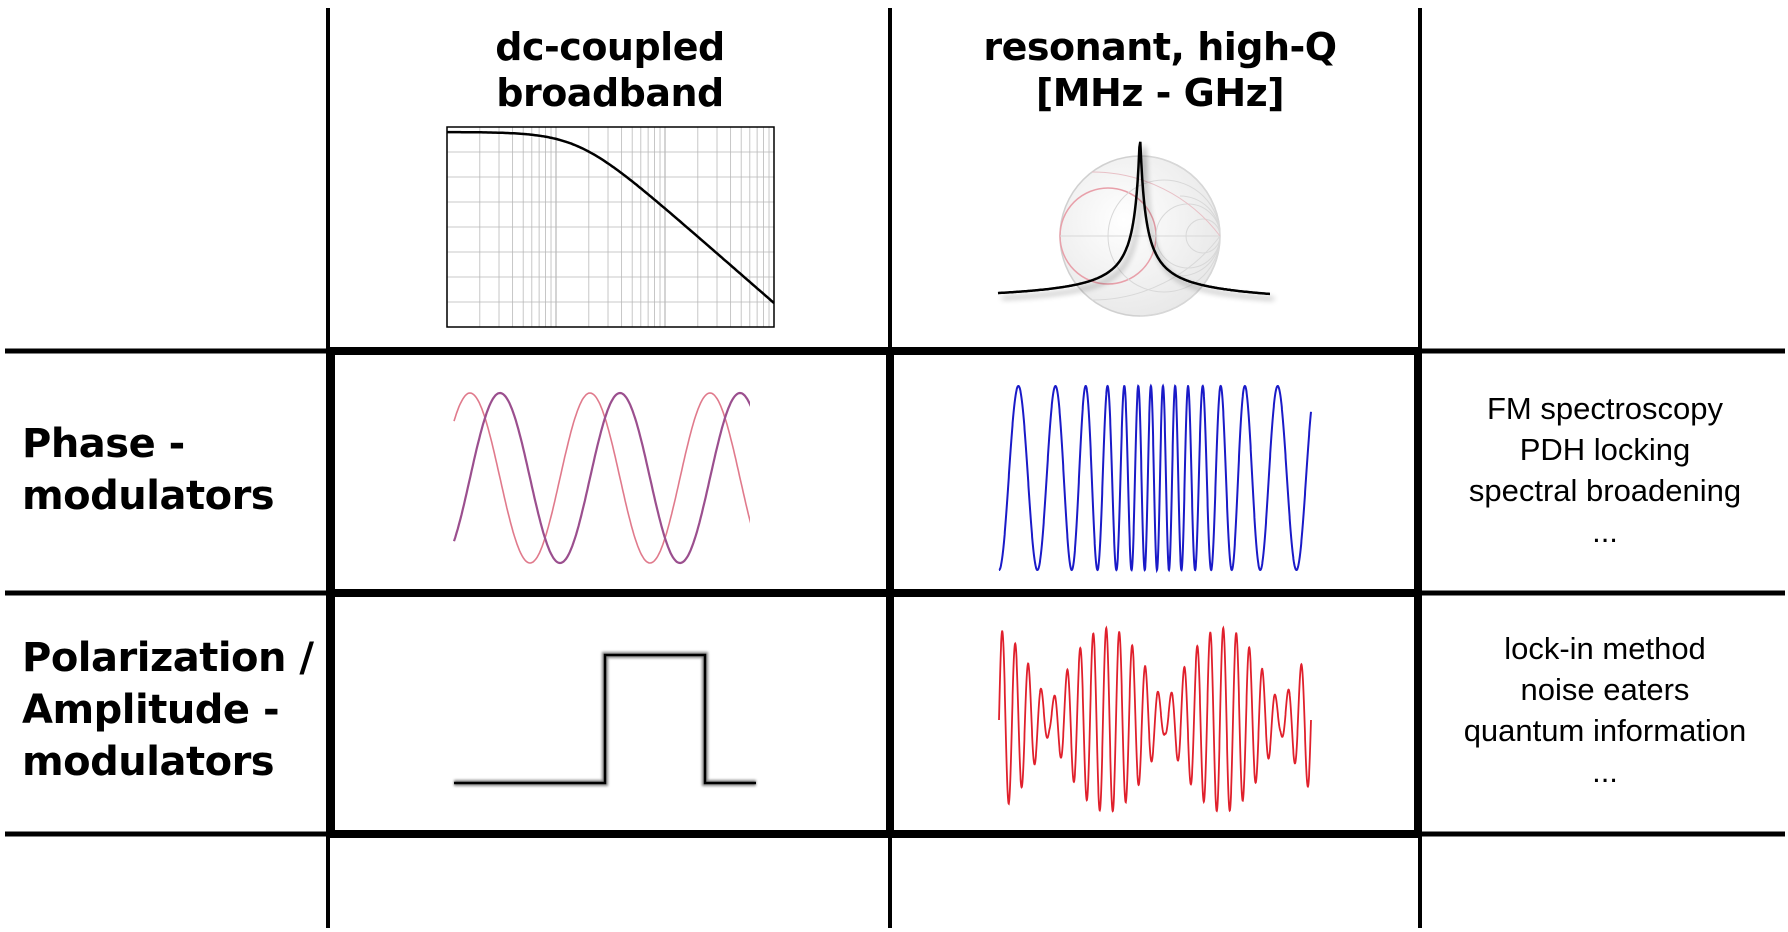 Image resolution: width=1788 pixels, height=932 pixels. I want to click on pulse-line, so click(605, 719).